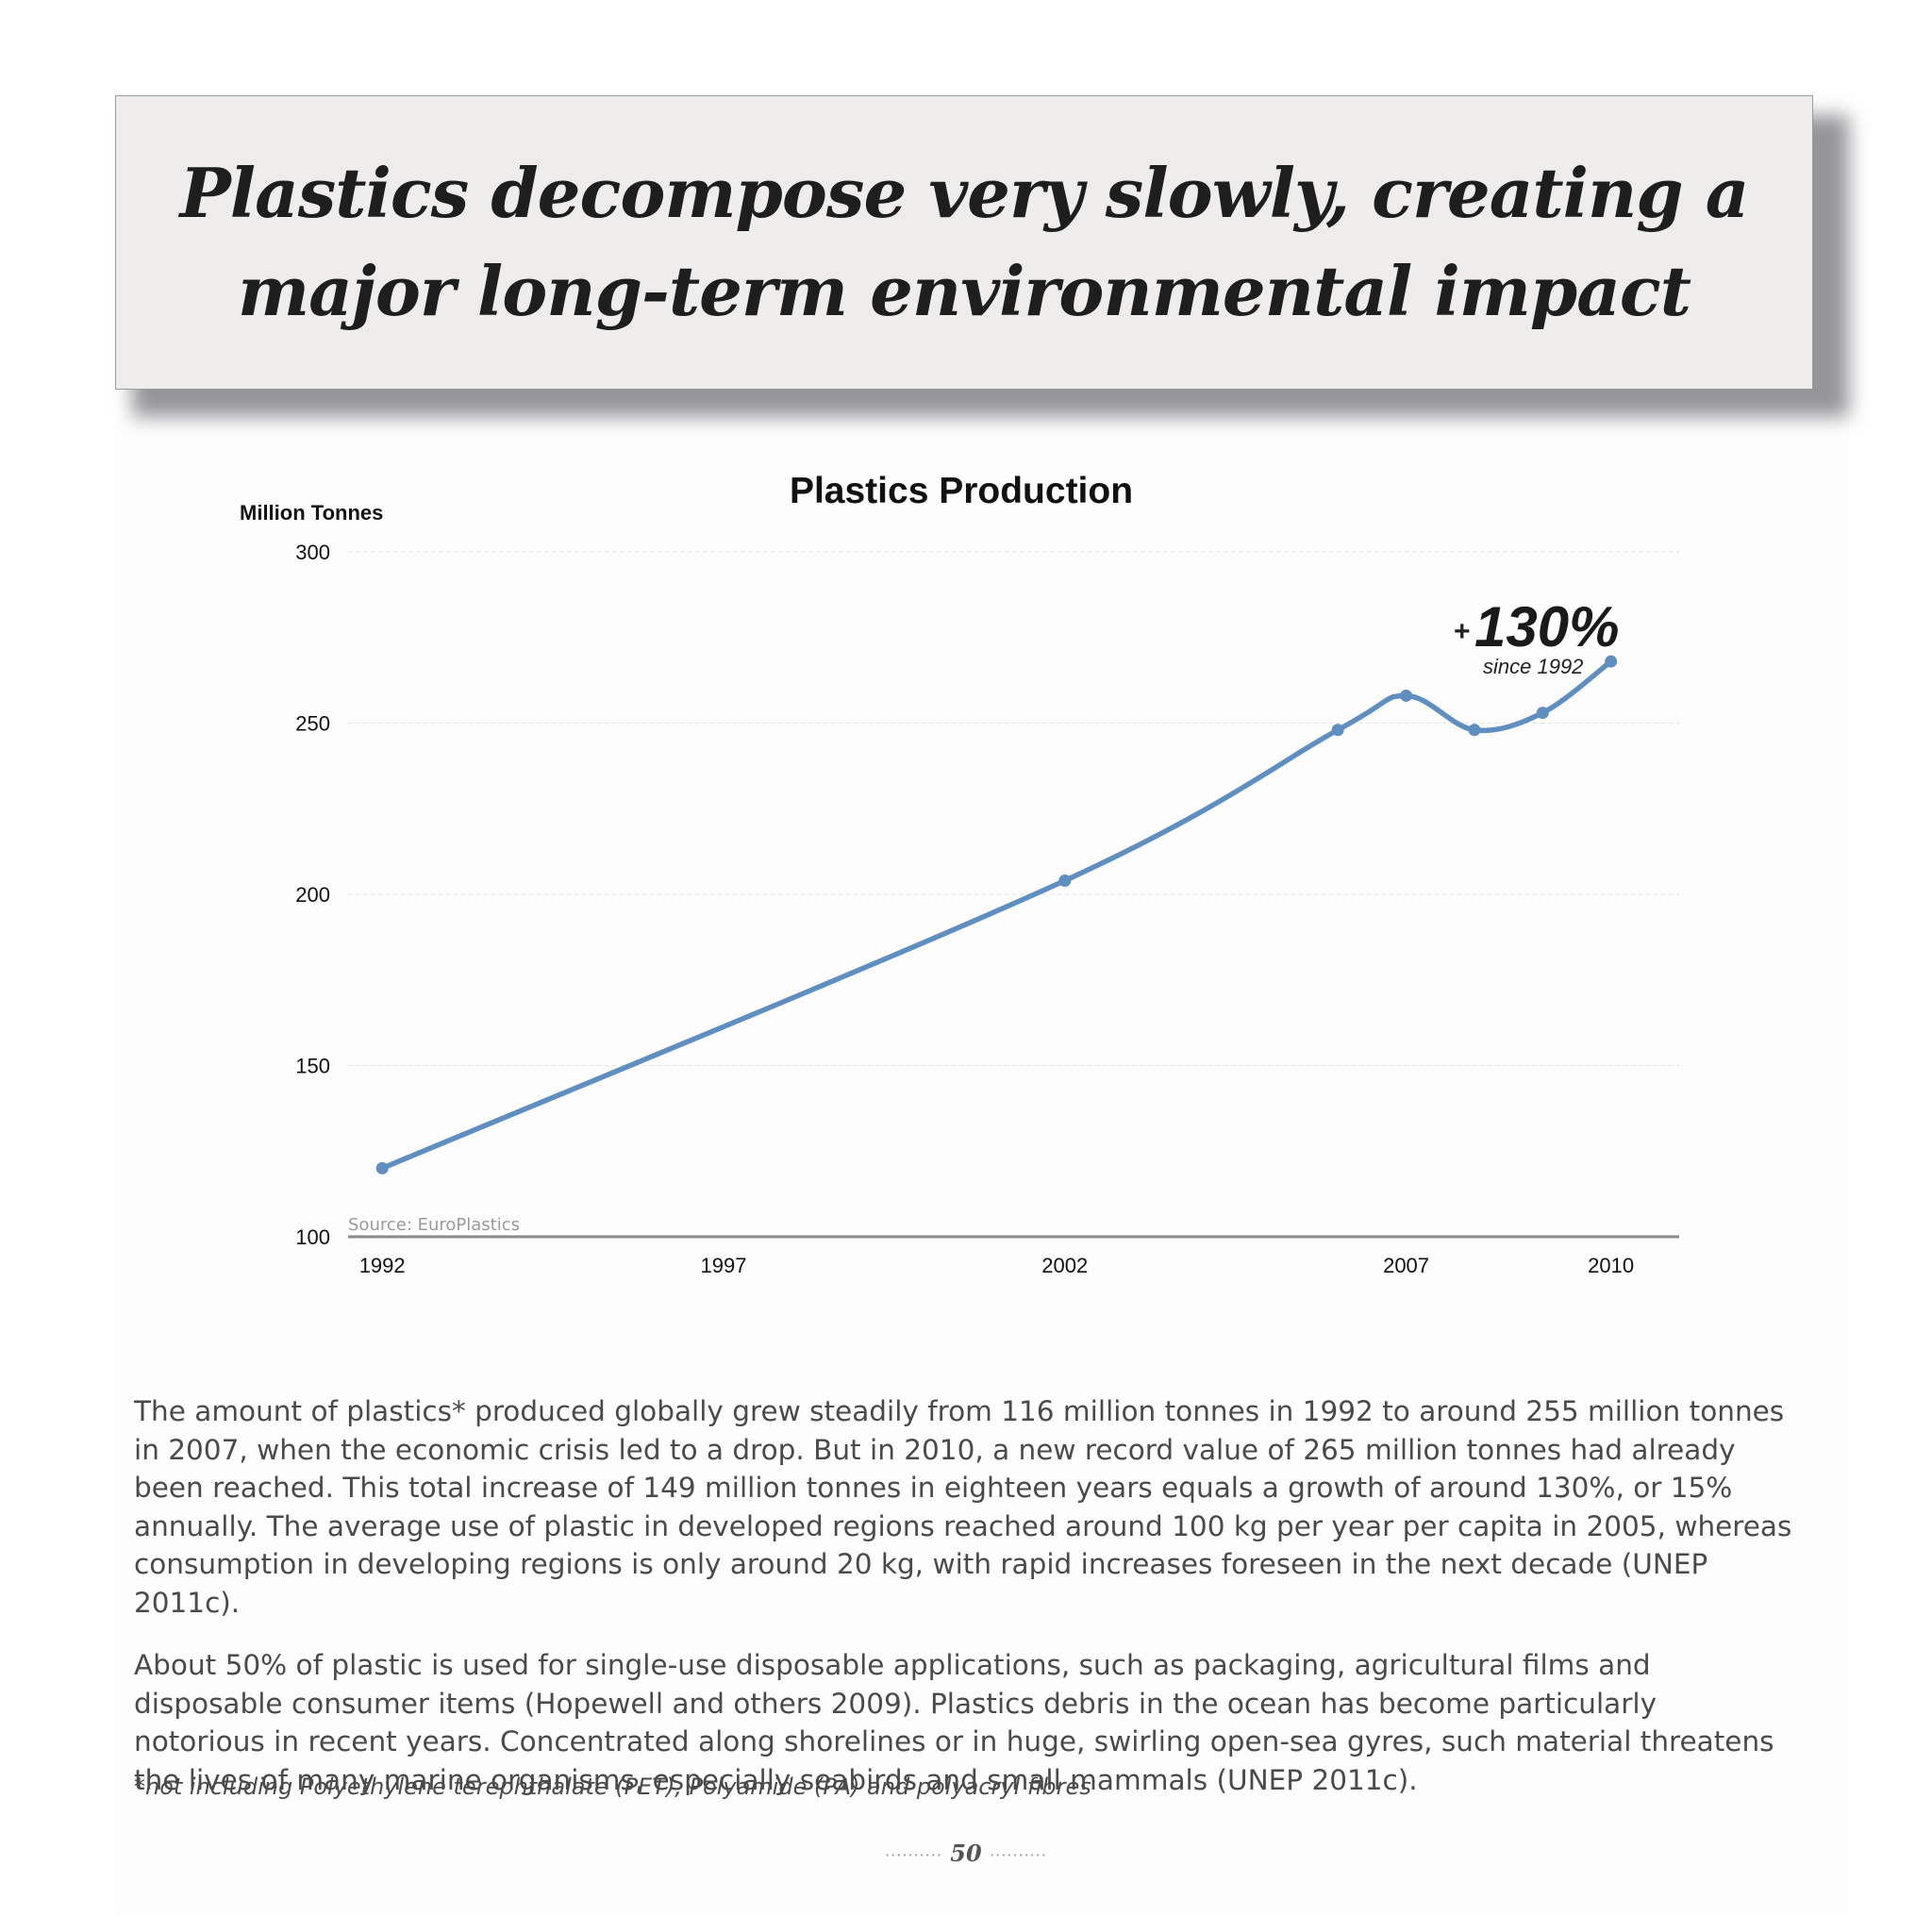  What do you see at coordinates (1018, 1855) in the screenshot?
I see `page-number-dots-right: ··········` at bounding box center [1018, 1855].